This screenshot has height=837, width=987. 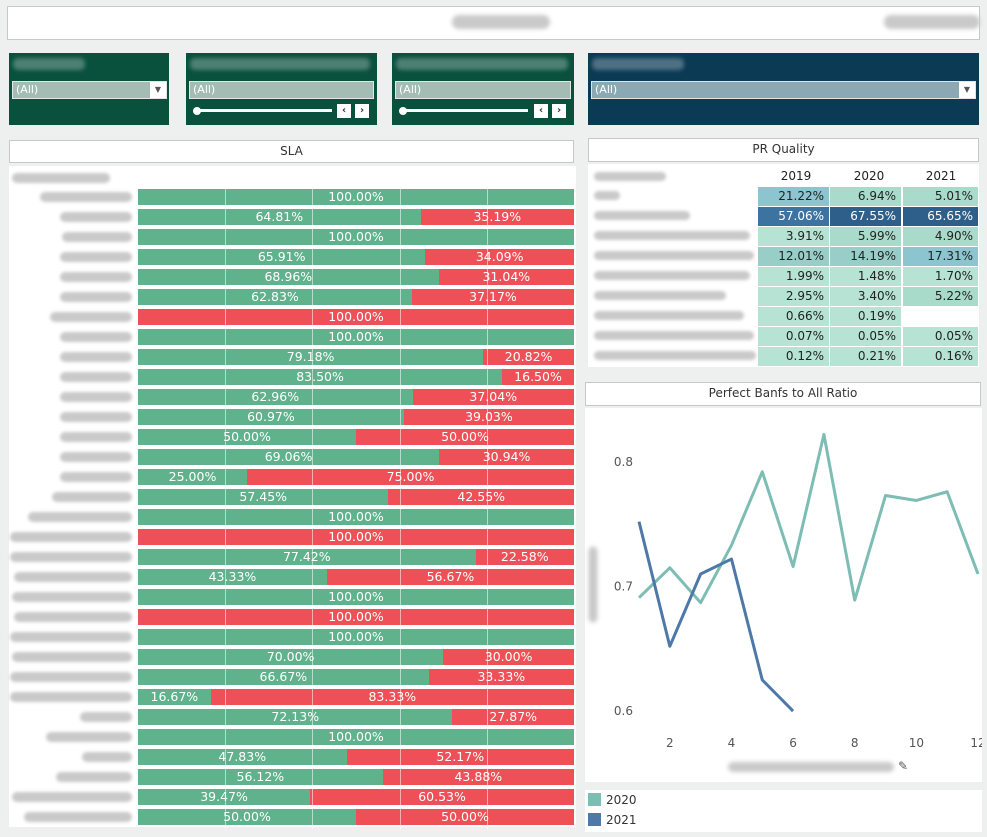 What do you see at coordinates (288, 277) in the screenshot?
I see `sla-bar-met: 68.96%` at bounding box center [288, 277].